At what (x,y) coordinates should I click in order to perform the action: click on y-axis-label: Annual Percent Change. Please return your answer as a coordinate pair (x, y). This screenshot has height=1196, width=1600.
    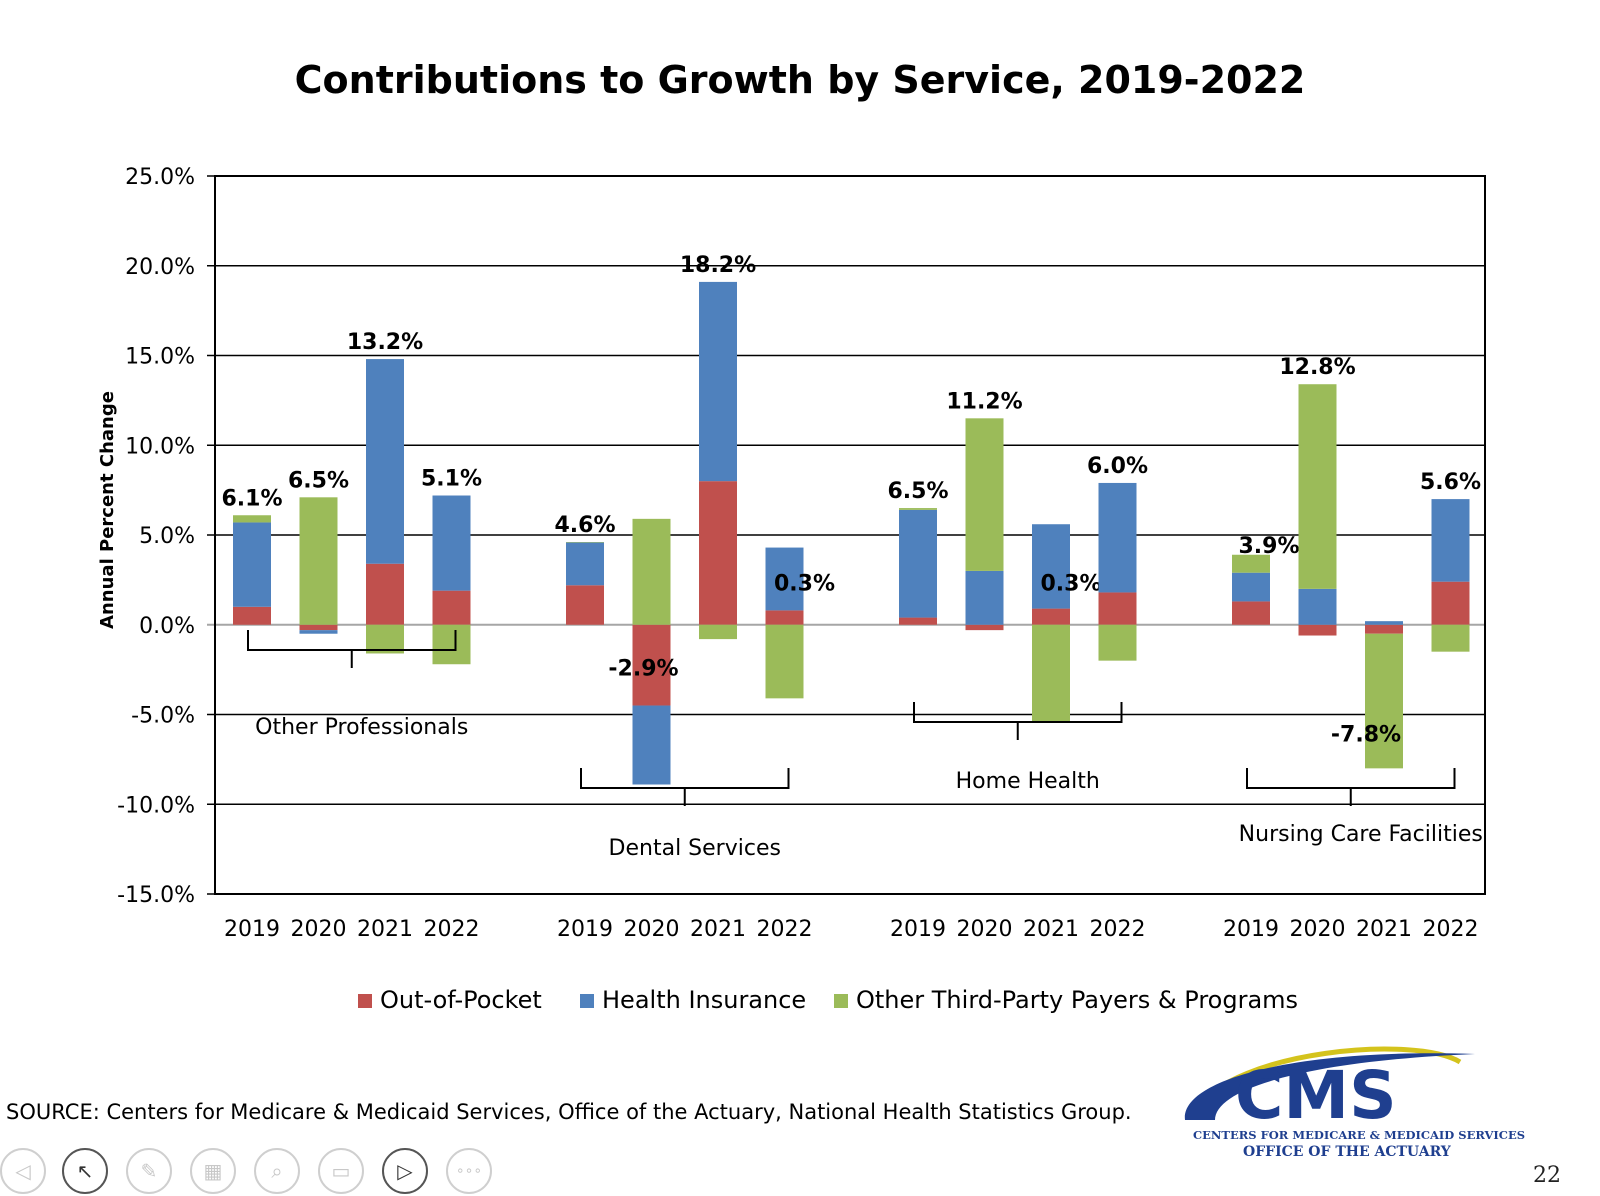
    Looking at the image, I should click on (107, 510).